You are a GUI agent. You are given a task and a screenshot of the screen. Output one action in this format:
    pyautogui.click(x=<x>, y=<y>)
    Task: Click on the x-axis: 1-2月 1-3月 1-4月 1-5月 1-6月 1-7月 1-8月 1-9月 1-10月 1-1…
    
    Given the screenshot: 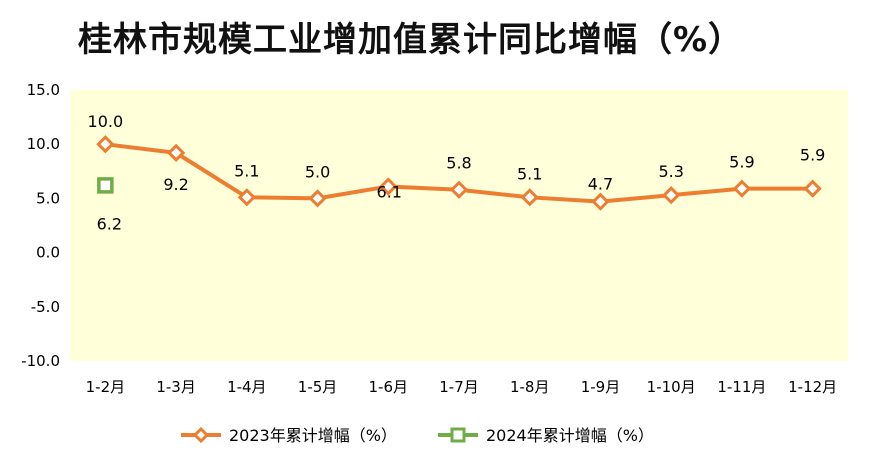 What is the action you would take?
    pyautogui.click(x=462, y=387)
    